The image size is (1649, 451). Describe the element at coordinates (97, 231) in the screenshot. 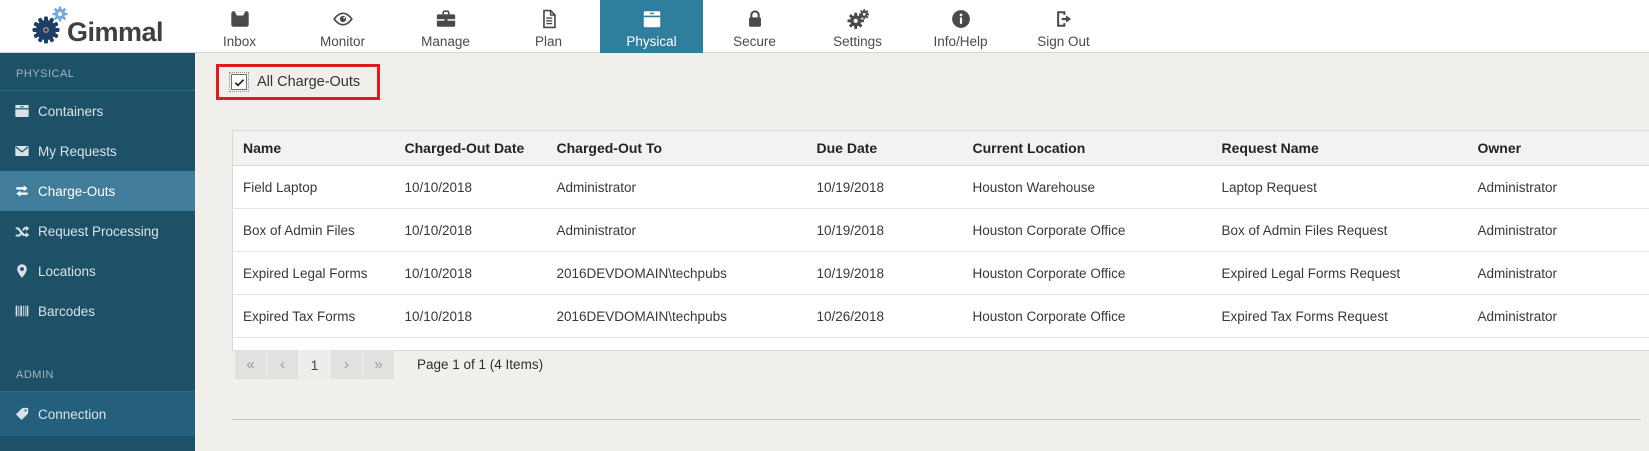

I see `sidebar-item-request-processing: Request Processing` at that location.